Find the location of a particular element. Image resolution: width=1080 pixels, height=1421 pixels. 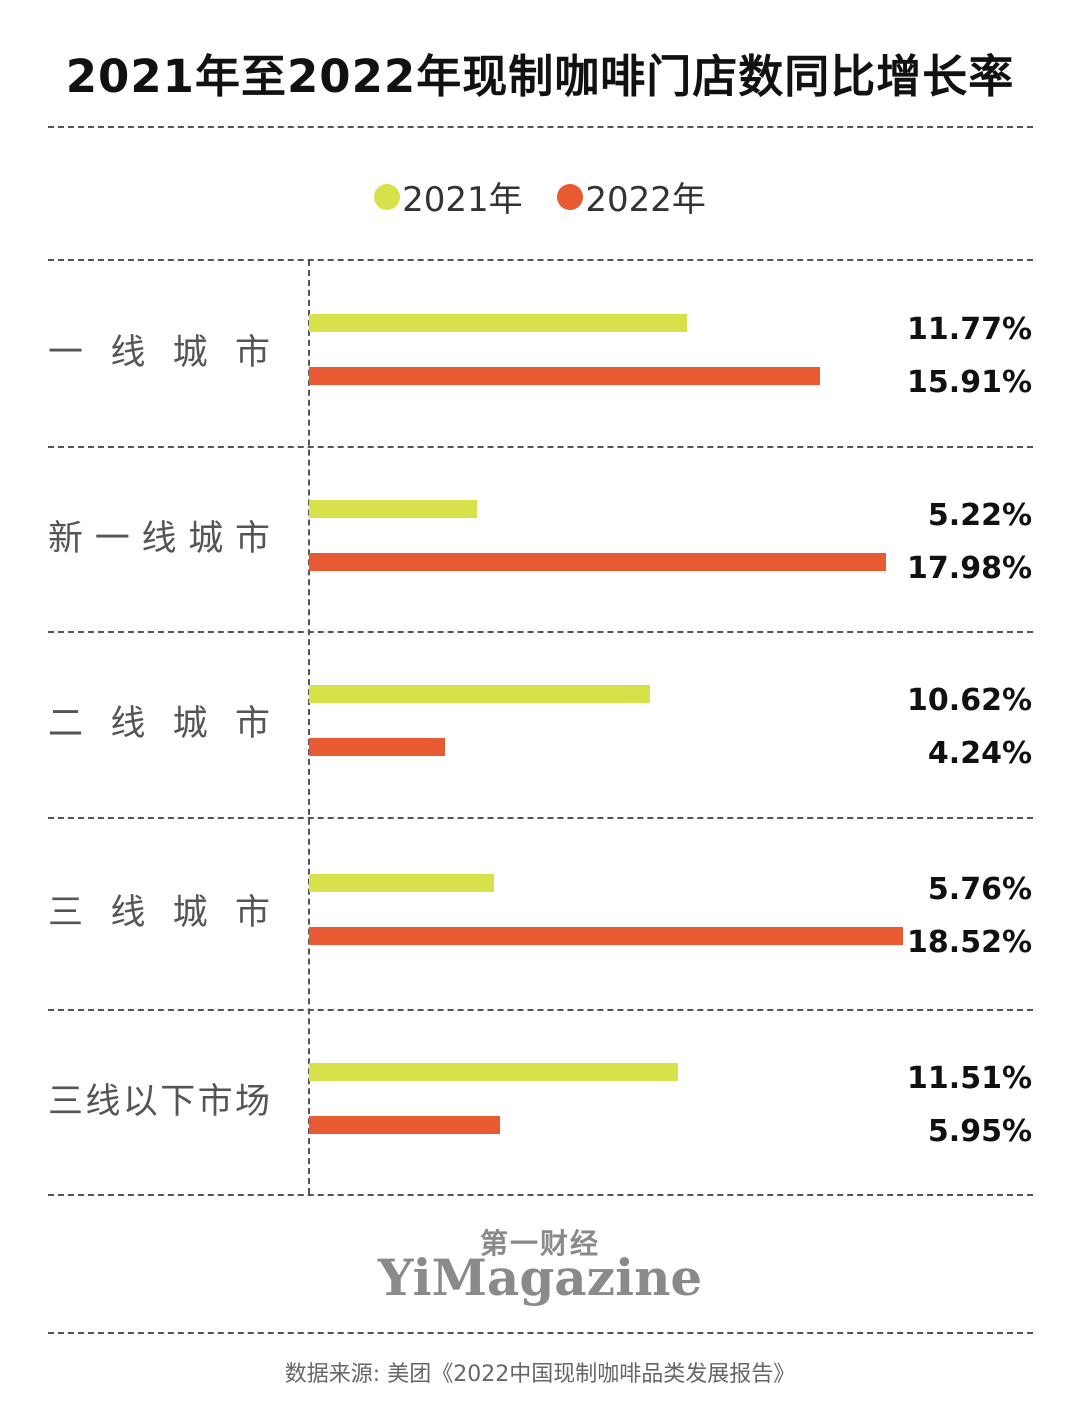

legend-dot-2022 is located at coordinates (570, 196).